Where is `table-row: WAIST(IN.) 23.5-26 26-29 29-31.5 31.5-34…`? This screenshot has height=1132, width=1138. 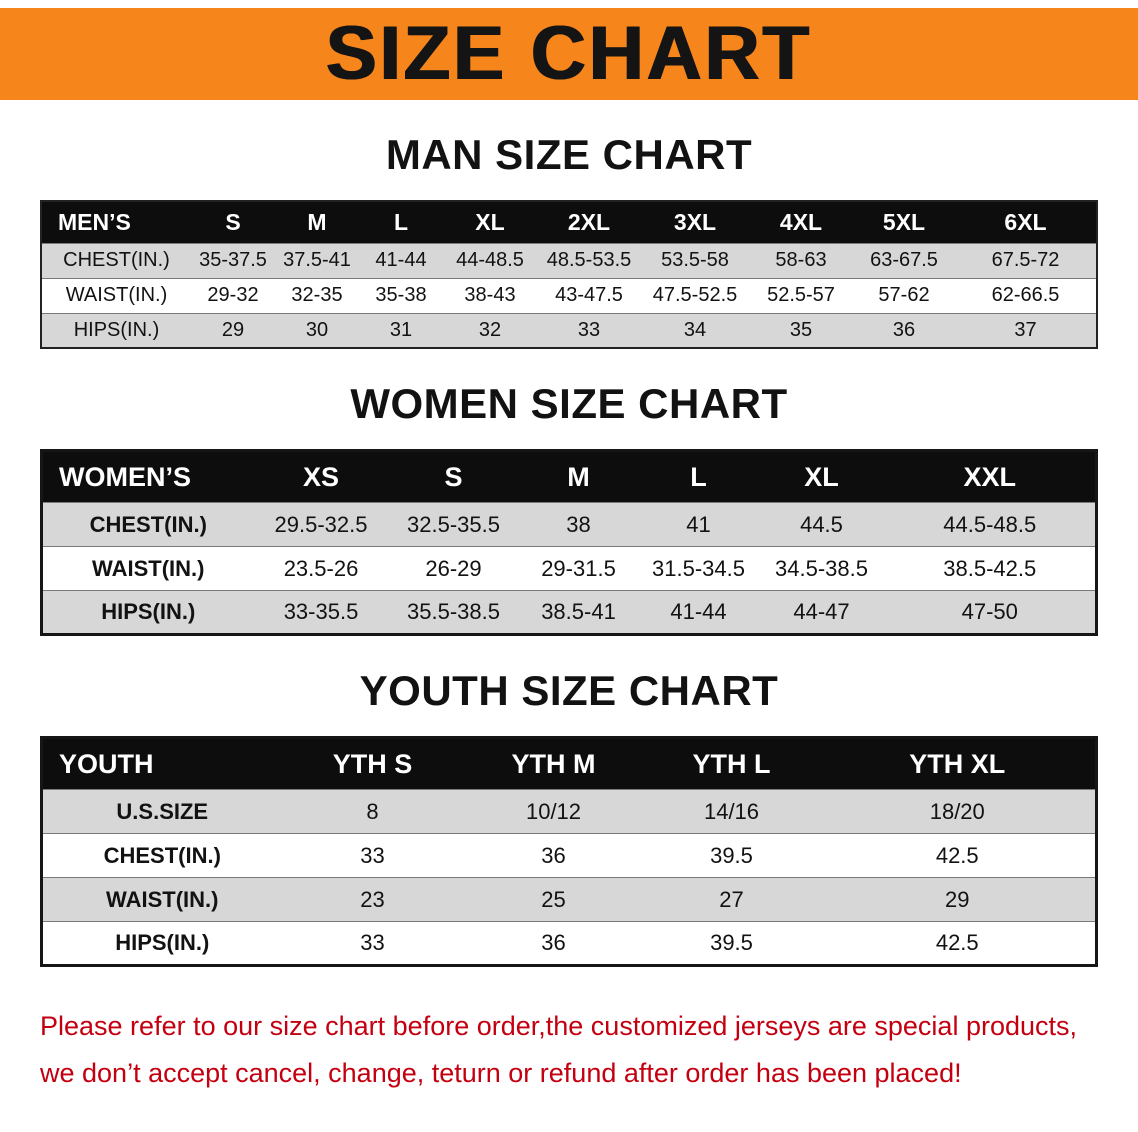 table-row: WAIST(IN.) 23.5-26 26-29 29-31.5 31.5-34… is located at coordinates (569, 568).